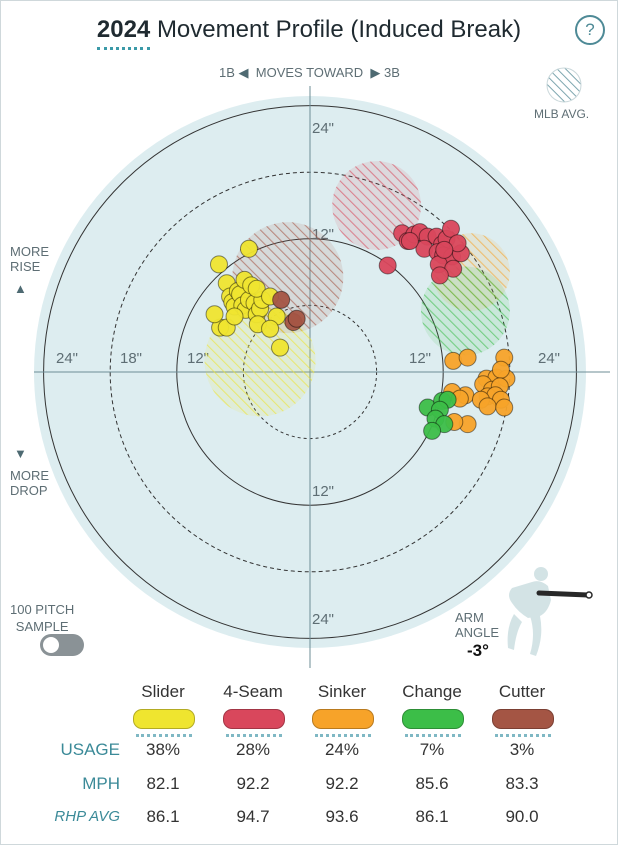  Describe the element at coordinates (62, 645) in the screenshot. I see `sample-toggle` at that location.